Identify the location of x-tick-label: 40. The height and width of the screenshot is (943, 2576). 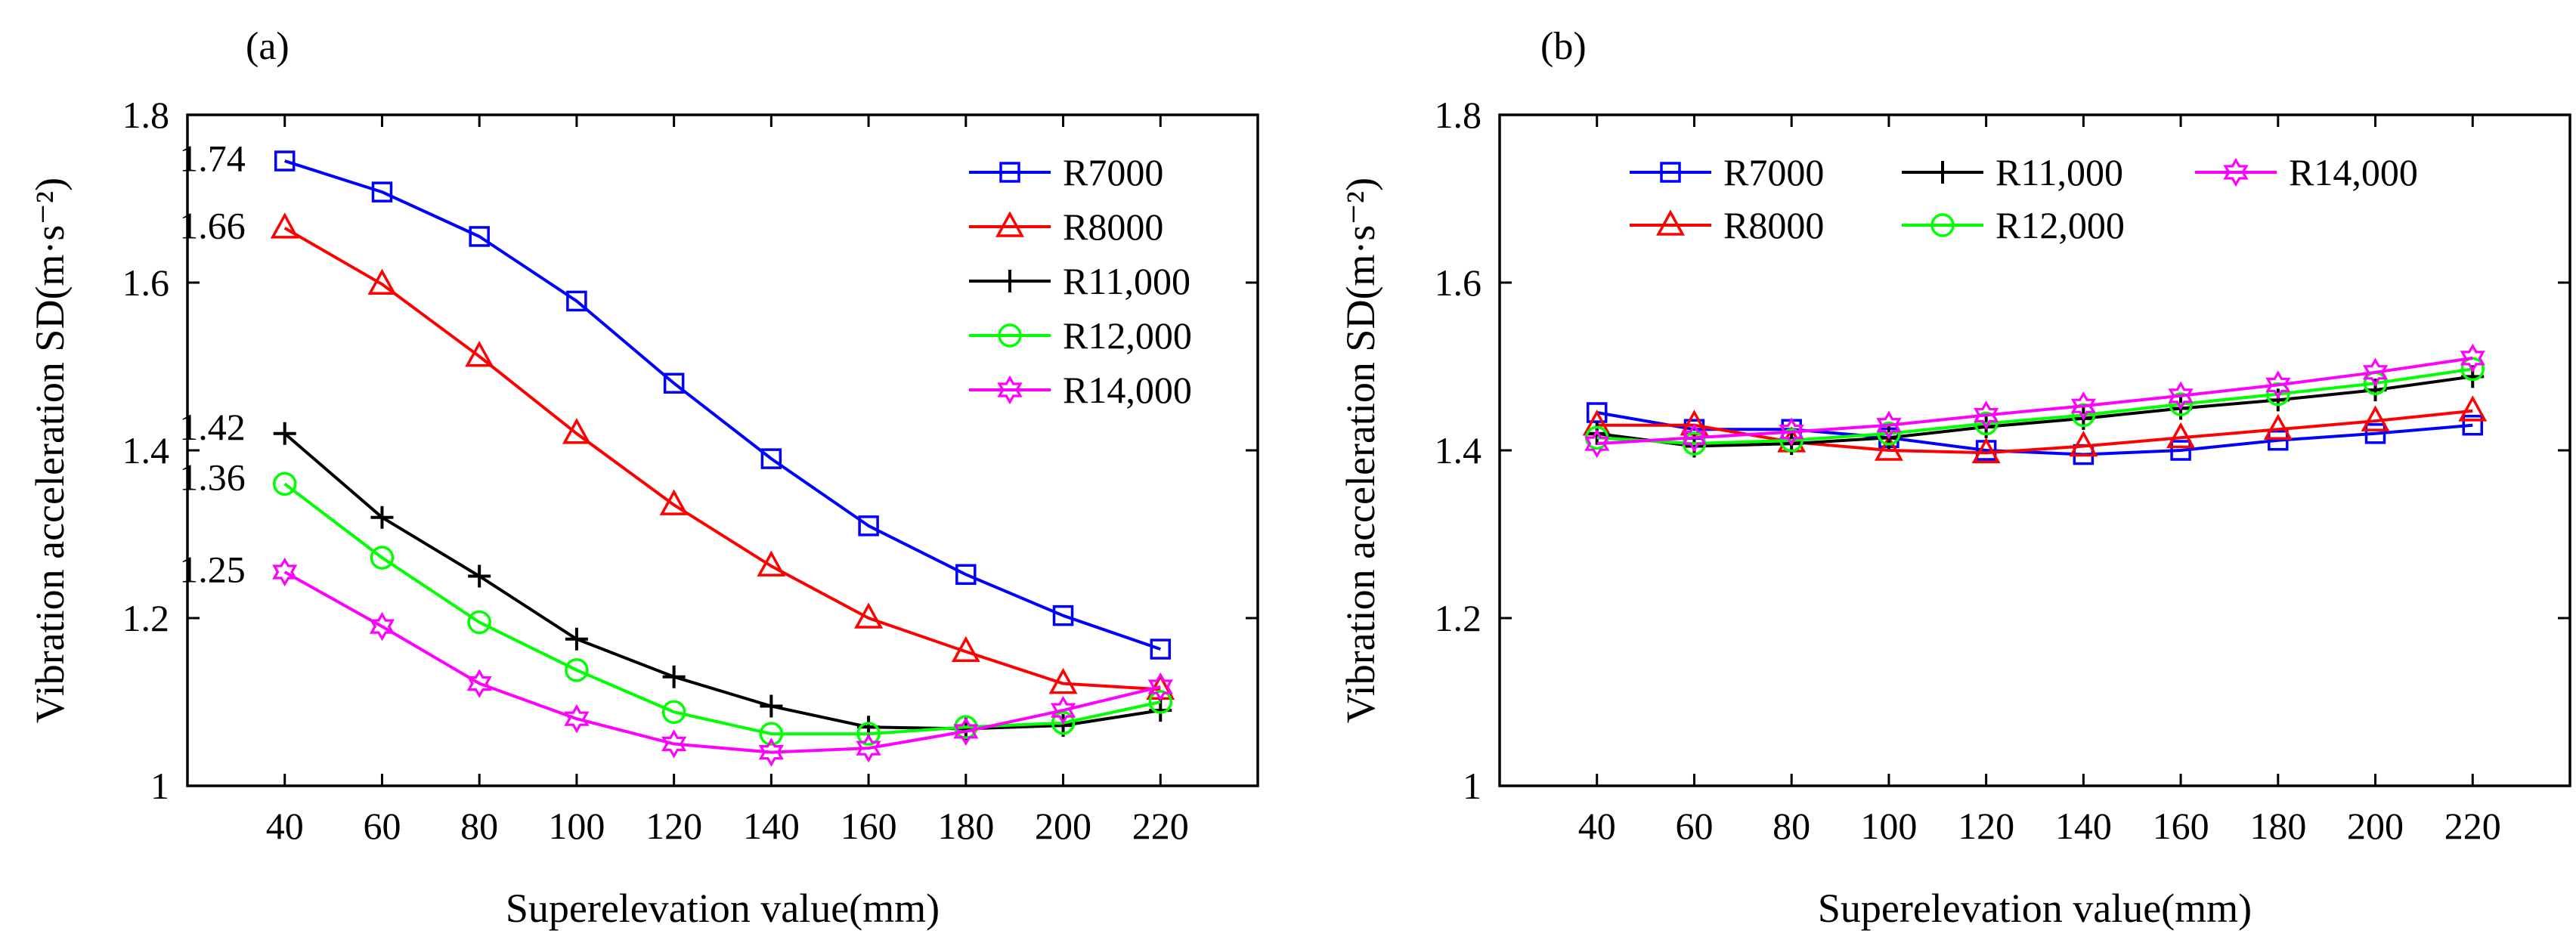
(285, 826).